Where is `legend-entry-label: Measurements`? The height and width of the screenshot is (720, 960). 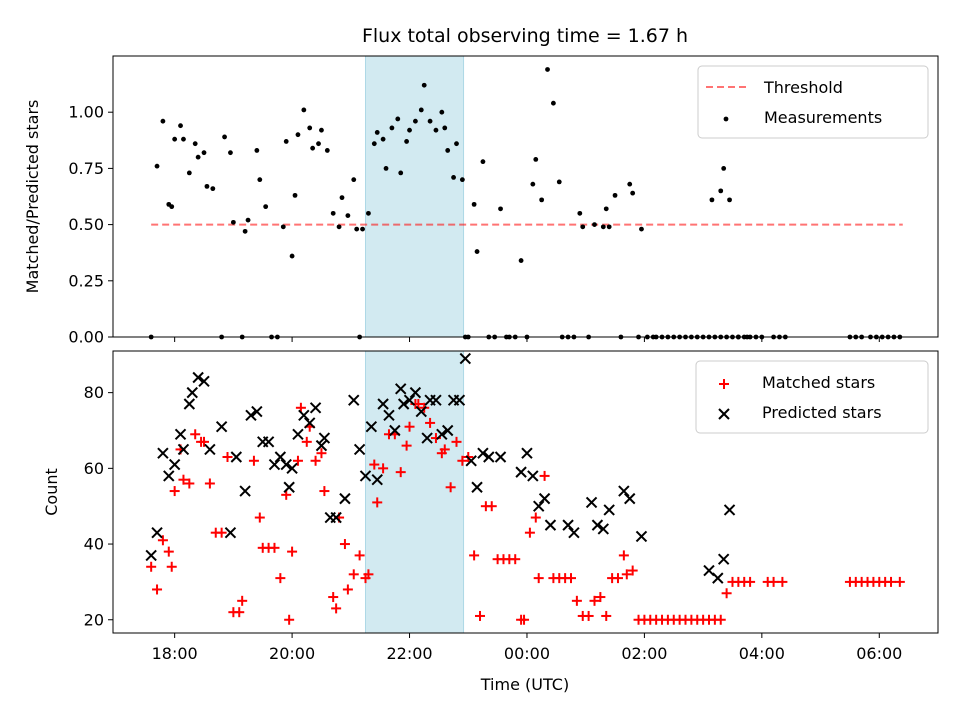
legend-entry-label: Measurements is located at coordinates (823, 117).